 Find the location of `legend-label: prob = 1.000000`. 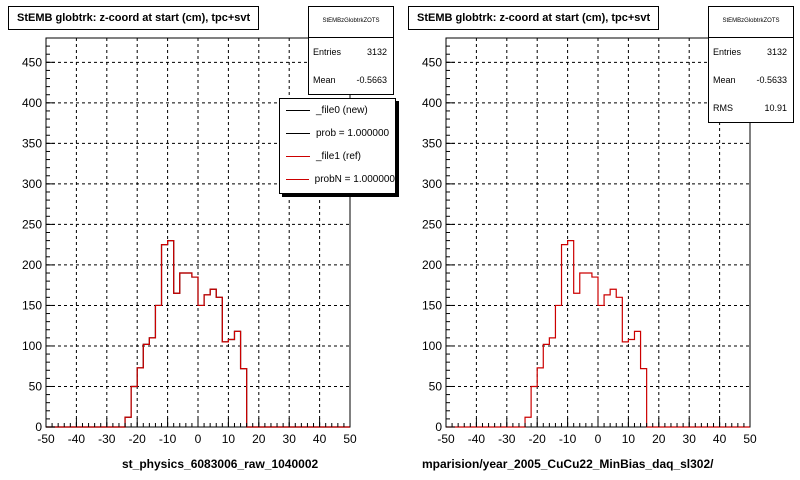

legend-label: prob = 1.000000 is located at coordinates (353, 133).